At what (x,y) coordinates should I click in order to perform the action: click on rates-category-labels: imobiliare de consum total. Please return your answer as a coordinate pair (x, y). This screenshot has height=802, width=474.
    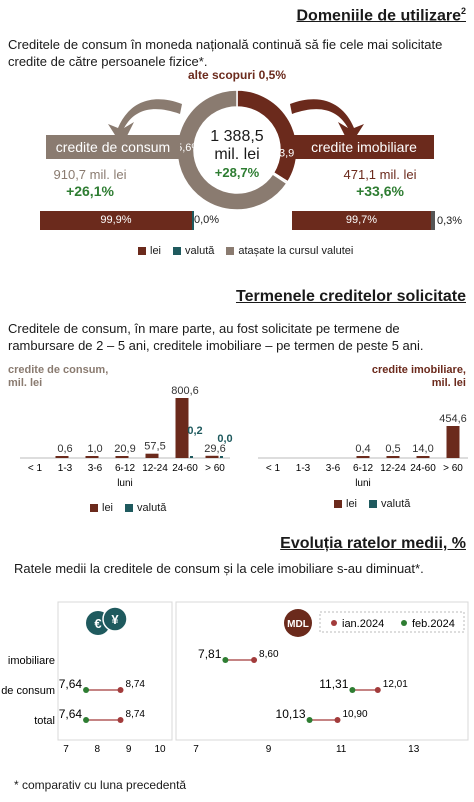
    Looking at the image, I should click on (28, 691).